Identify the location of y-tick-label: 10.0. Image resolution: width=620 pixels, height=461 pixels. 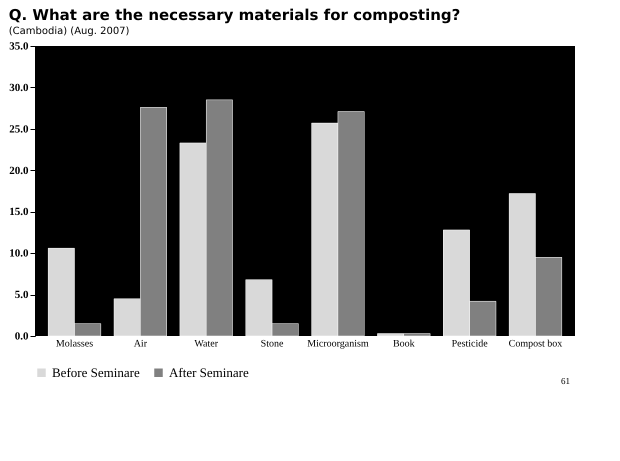
(19, 254).